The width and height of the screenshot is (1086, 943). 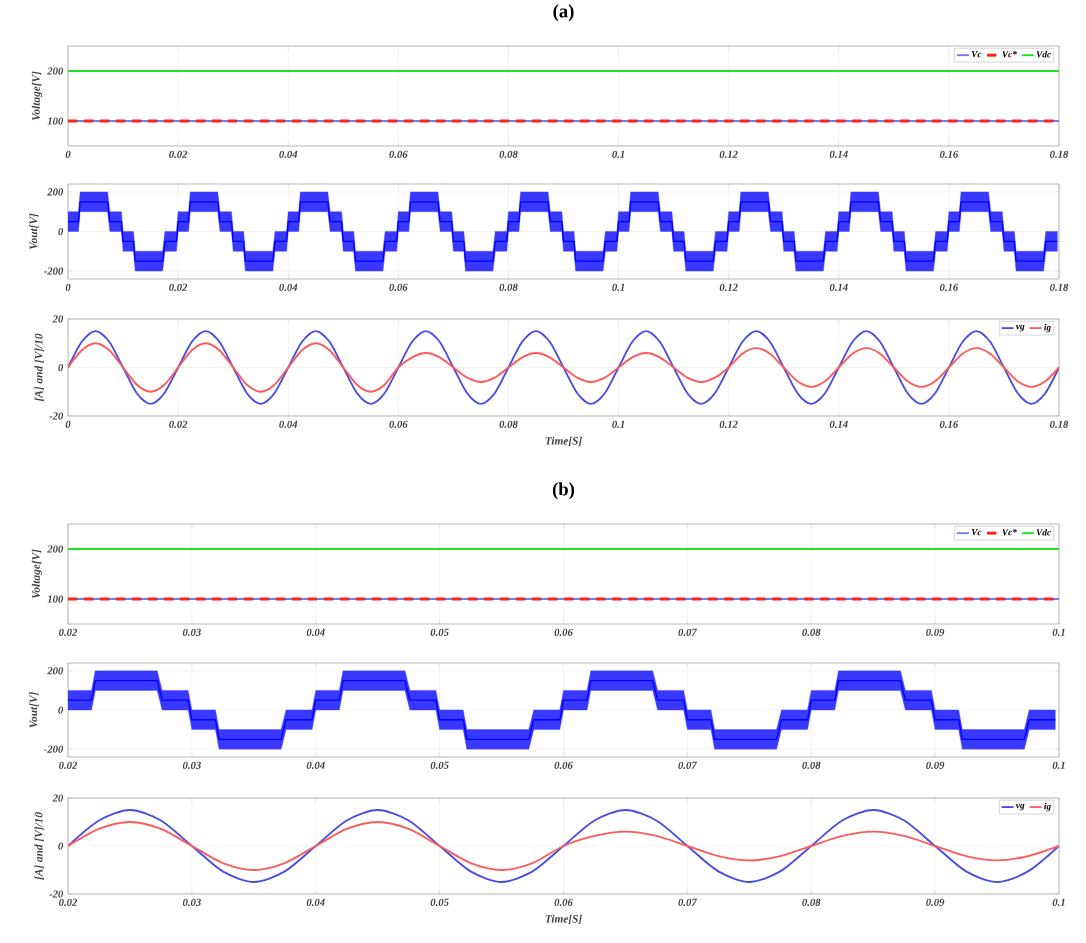 What do you see at coordinates (563, 491) in the screenshot?
I see `chart-title: (b)` at bounding box center [563, 491].